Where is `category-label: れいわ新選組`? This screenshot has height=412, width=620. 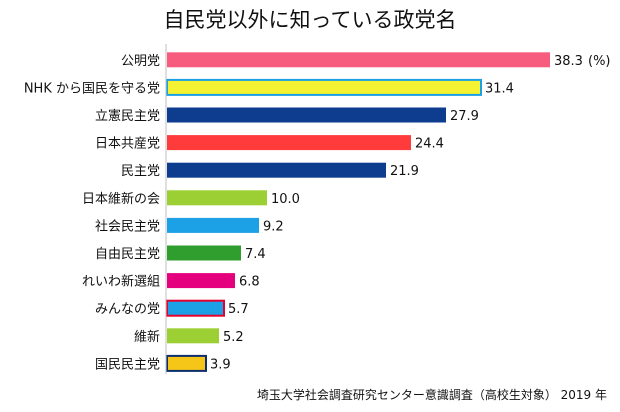 category-label: れいわ新選組 is located at coordinates (121, 282).